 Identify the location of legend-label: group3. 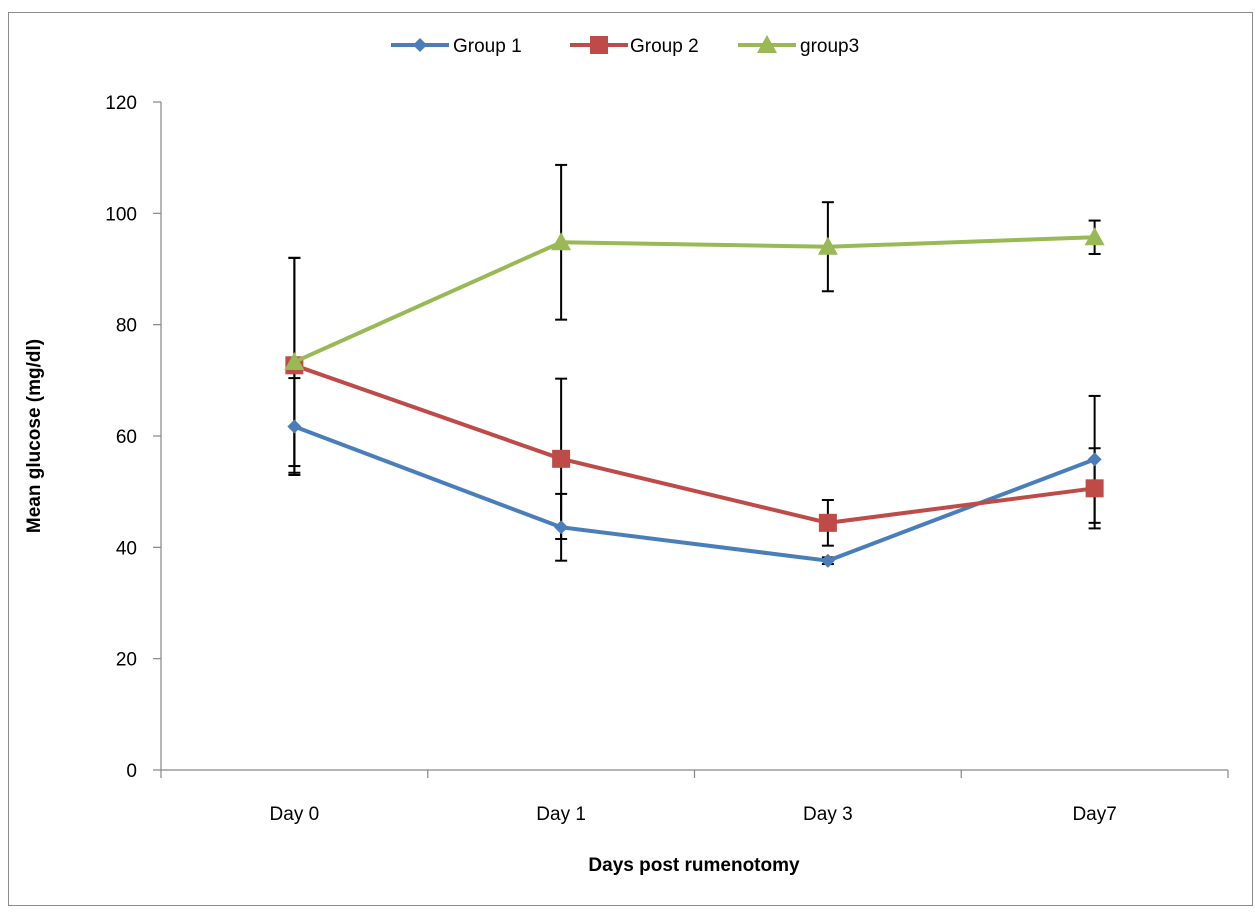
(829, 46).